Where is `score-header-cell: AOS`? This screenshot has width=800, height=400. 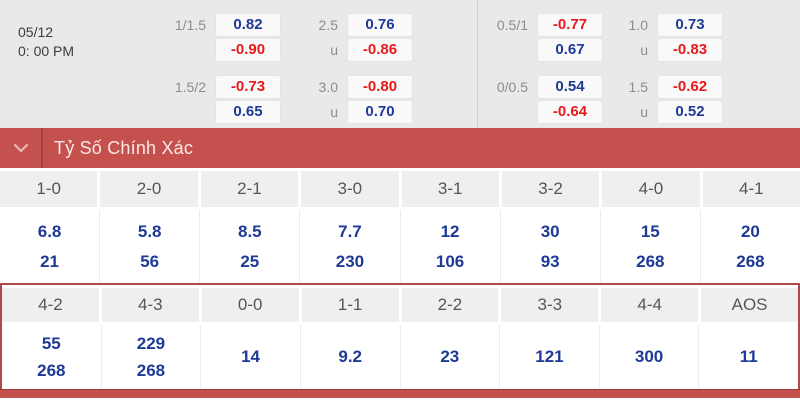
score-header-cell: AOS is located at coordinates (749, 305).